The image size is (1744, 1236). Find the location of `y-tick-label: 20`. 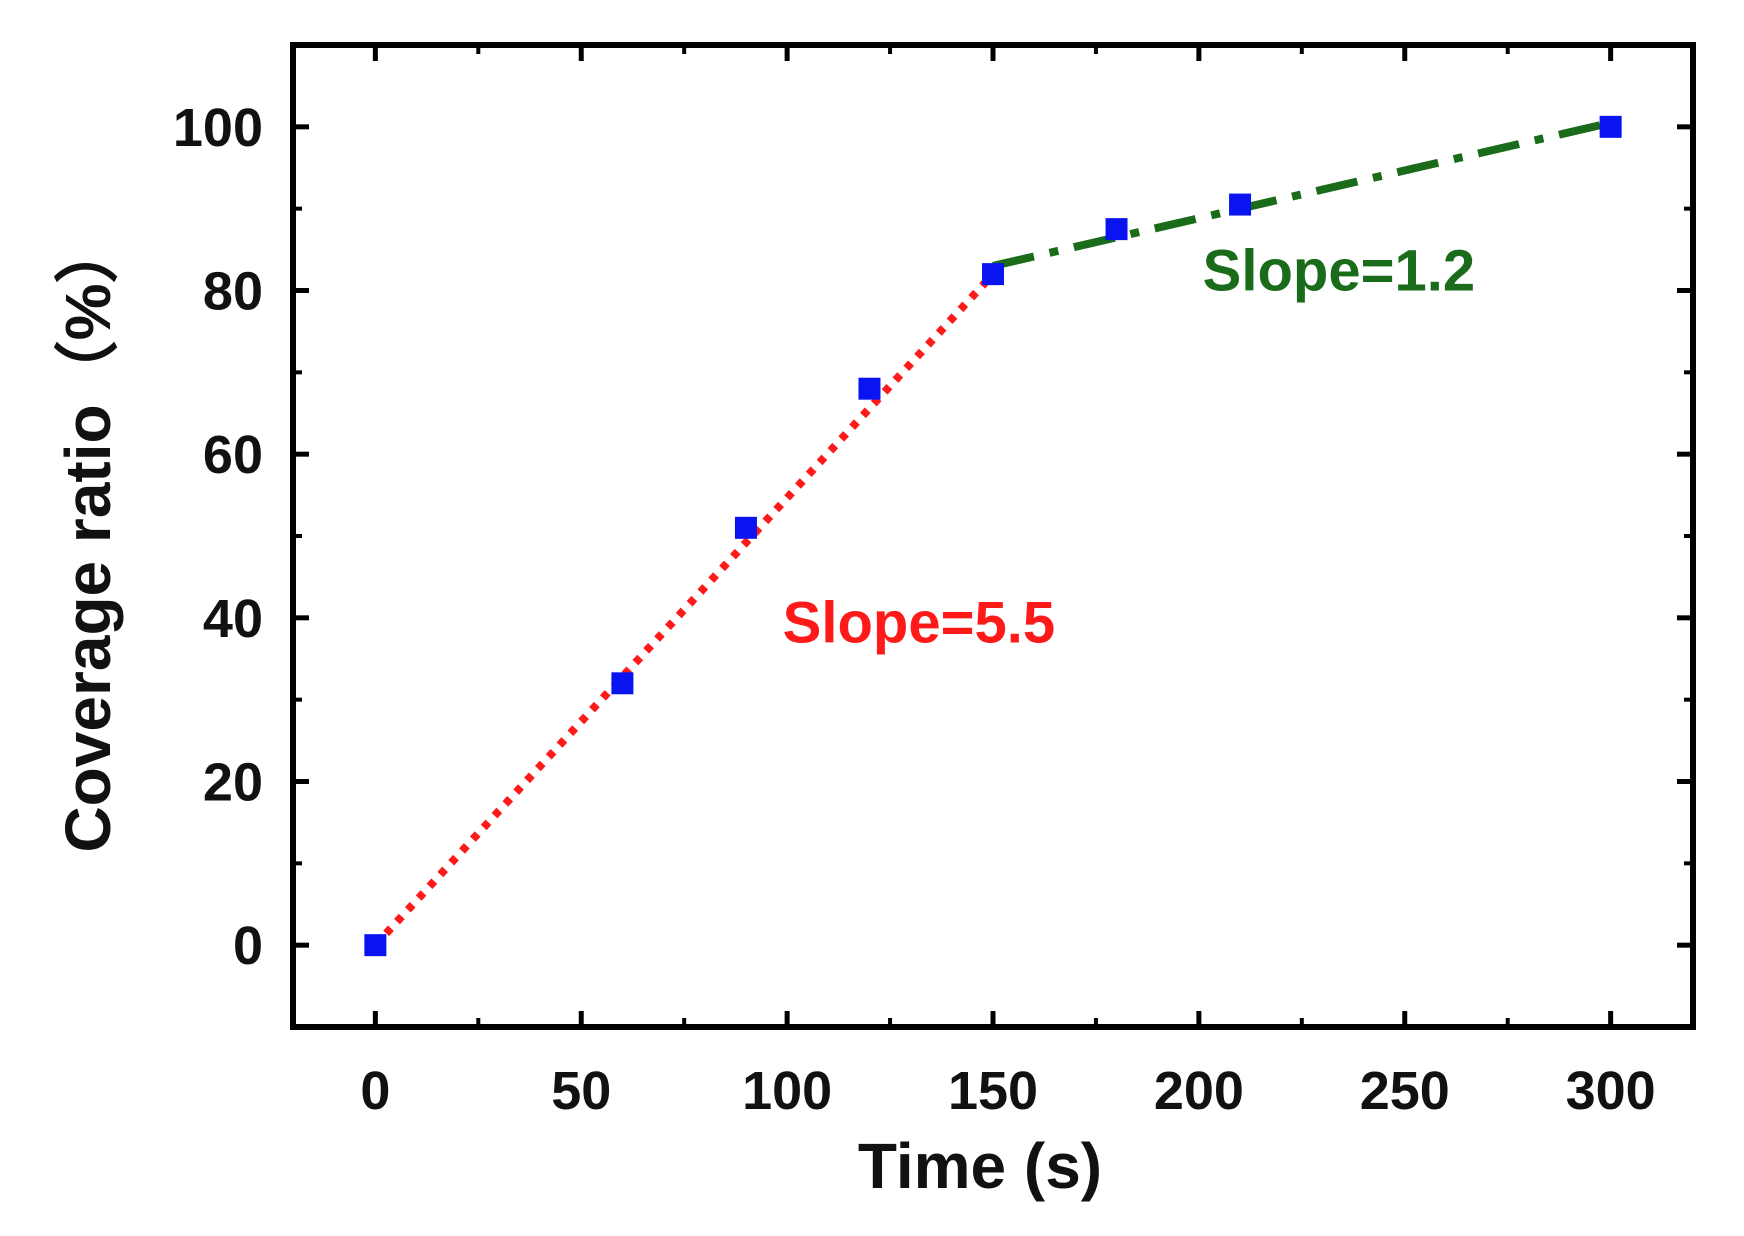

y-tick-label: 20 is located at coordinates (233, 783).